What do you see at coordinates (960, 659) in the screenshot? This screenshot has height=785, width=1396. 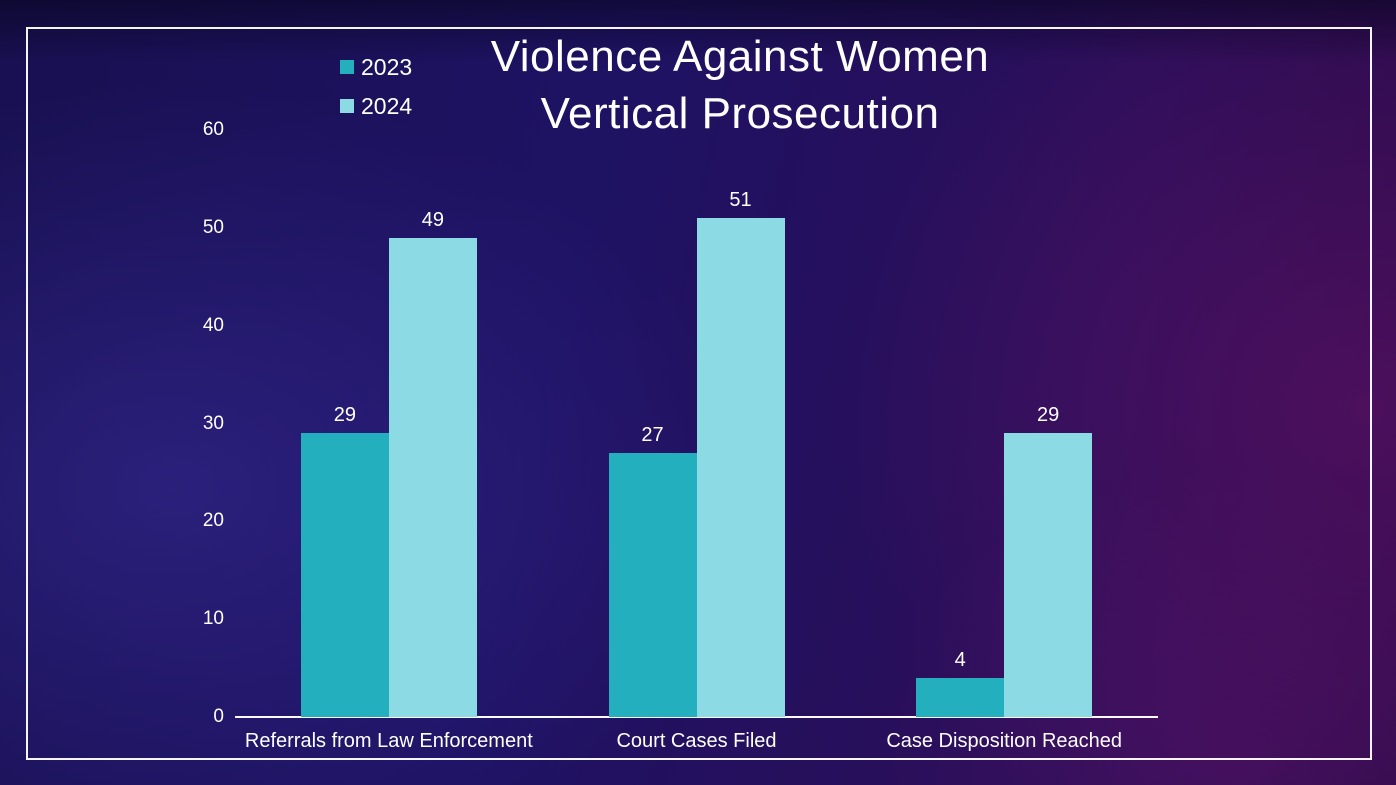 I see `bar-value-label: 4` at bounding box center [960, 659].